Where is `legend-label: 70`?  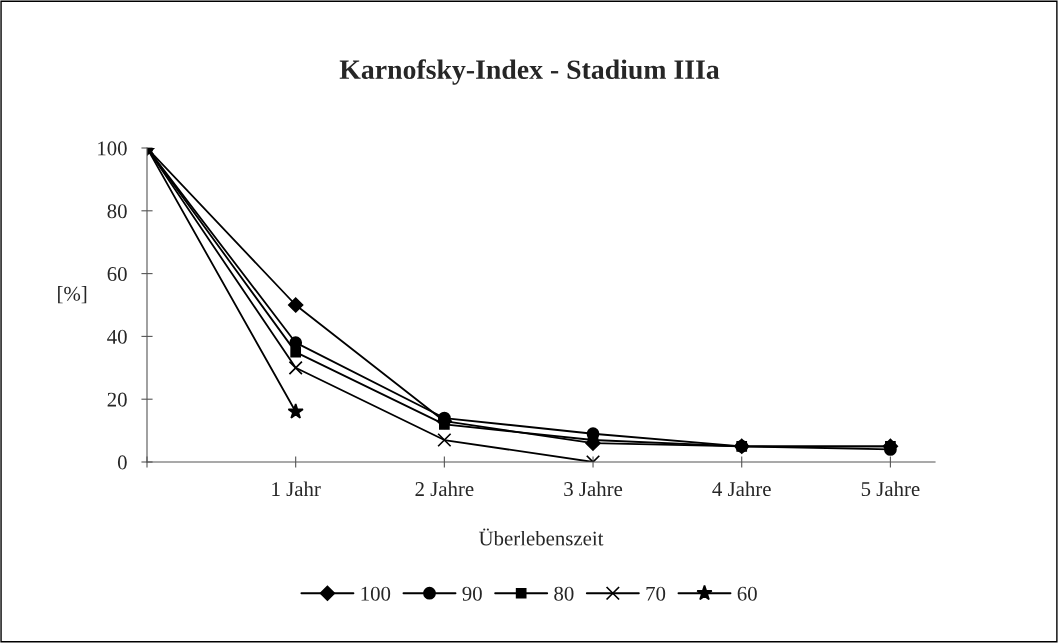
legend-label: 70 is located at coordinates (656, 593).